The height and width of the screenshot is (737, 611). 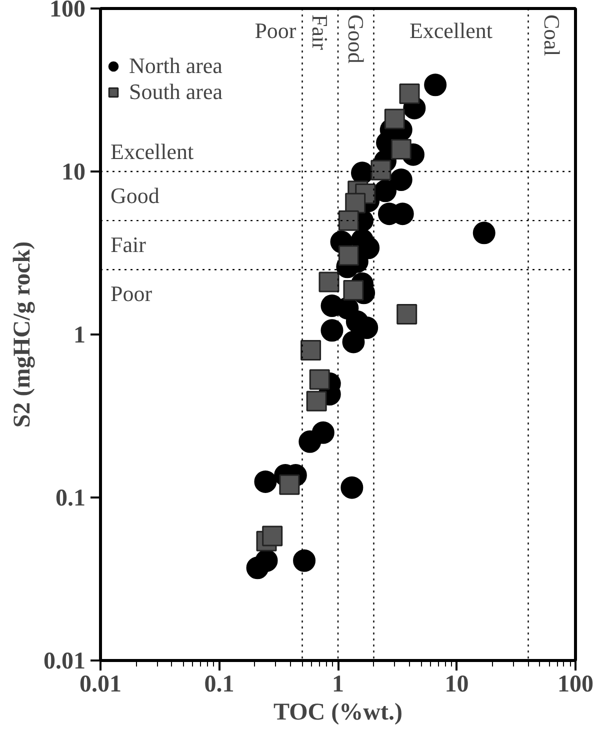 What do you see at coordinates (175, 92) in the screenshot?
I see `legend-label: South area` at bounding box center [175, 92].